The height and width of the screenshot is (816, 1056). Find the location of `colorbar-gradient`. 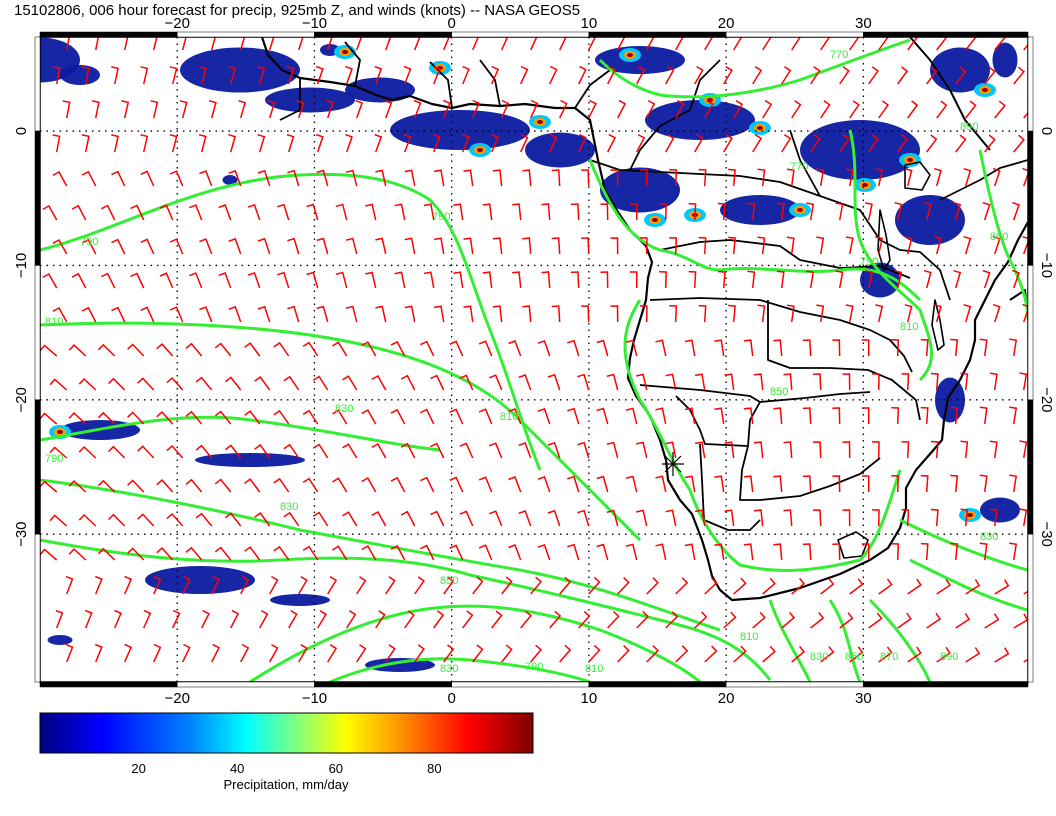

colorbar-gradient is located at coordinates (286, 733).